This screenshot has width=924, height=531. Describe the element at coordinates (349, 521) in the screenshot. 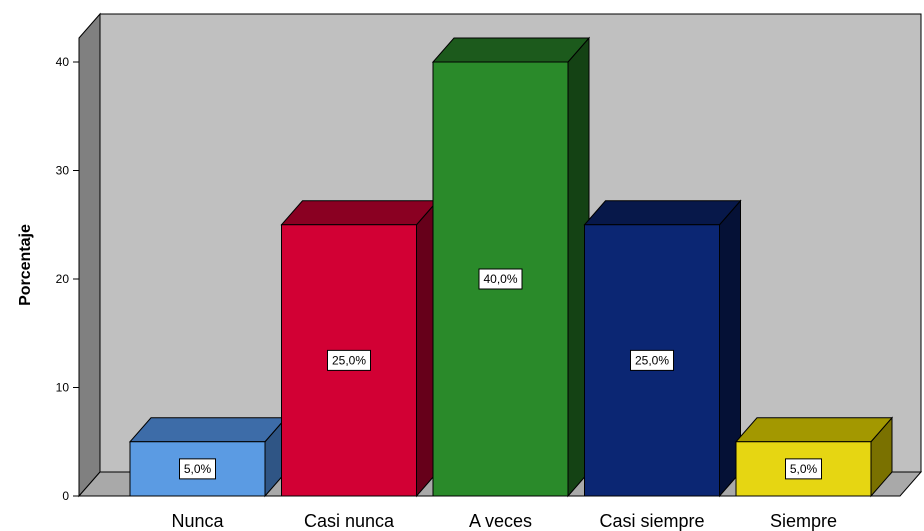

I see `x-tick-label: Casi nunca` at that location.